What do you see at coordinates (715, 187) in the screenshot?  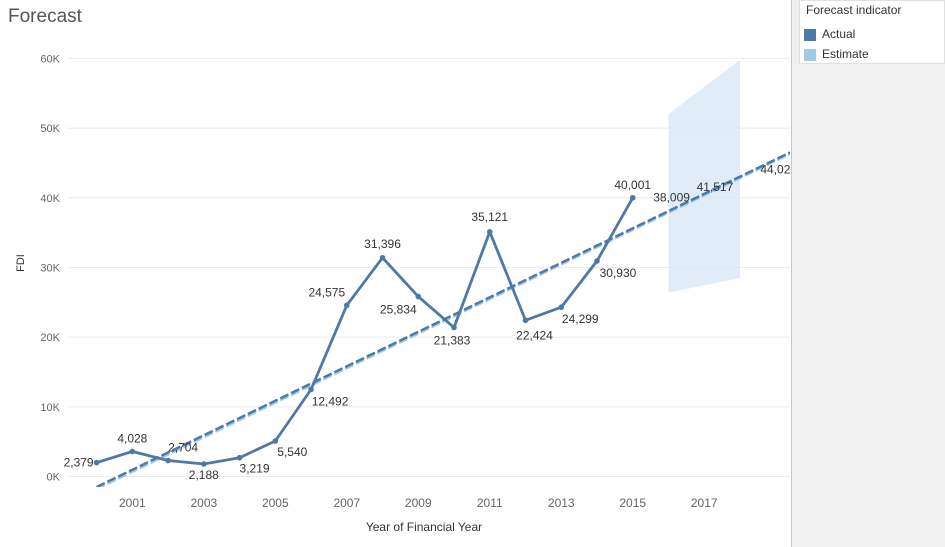 I see `data-label: 41,517` at bounding box center [715, 187].